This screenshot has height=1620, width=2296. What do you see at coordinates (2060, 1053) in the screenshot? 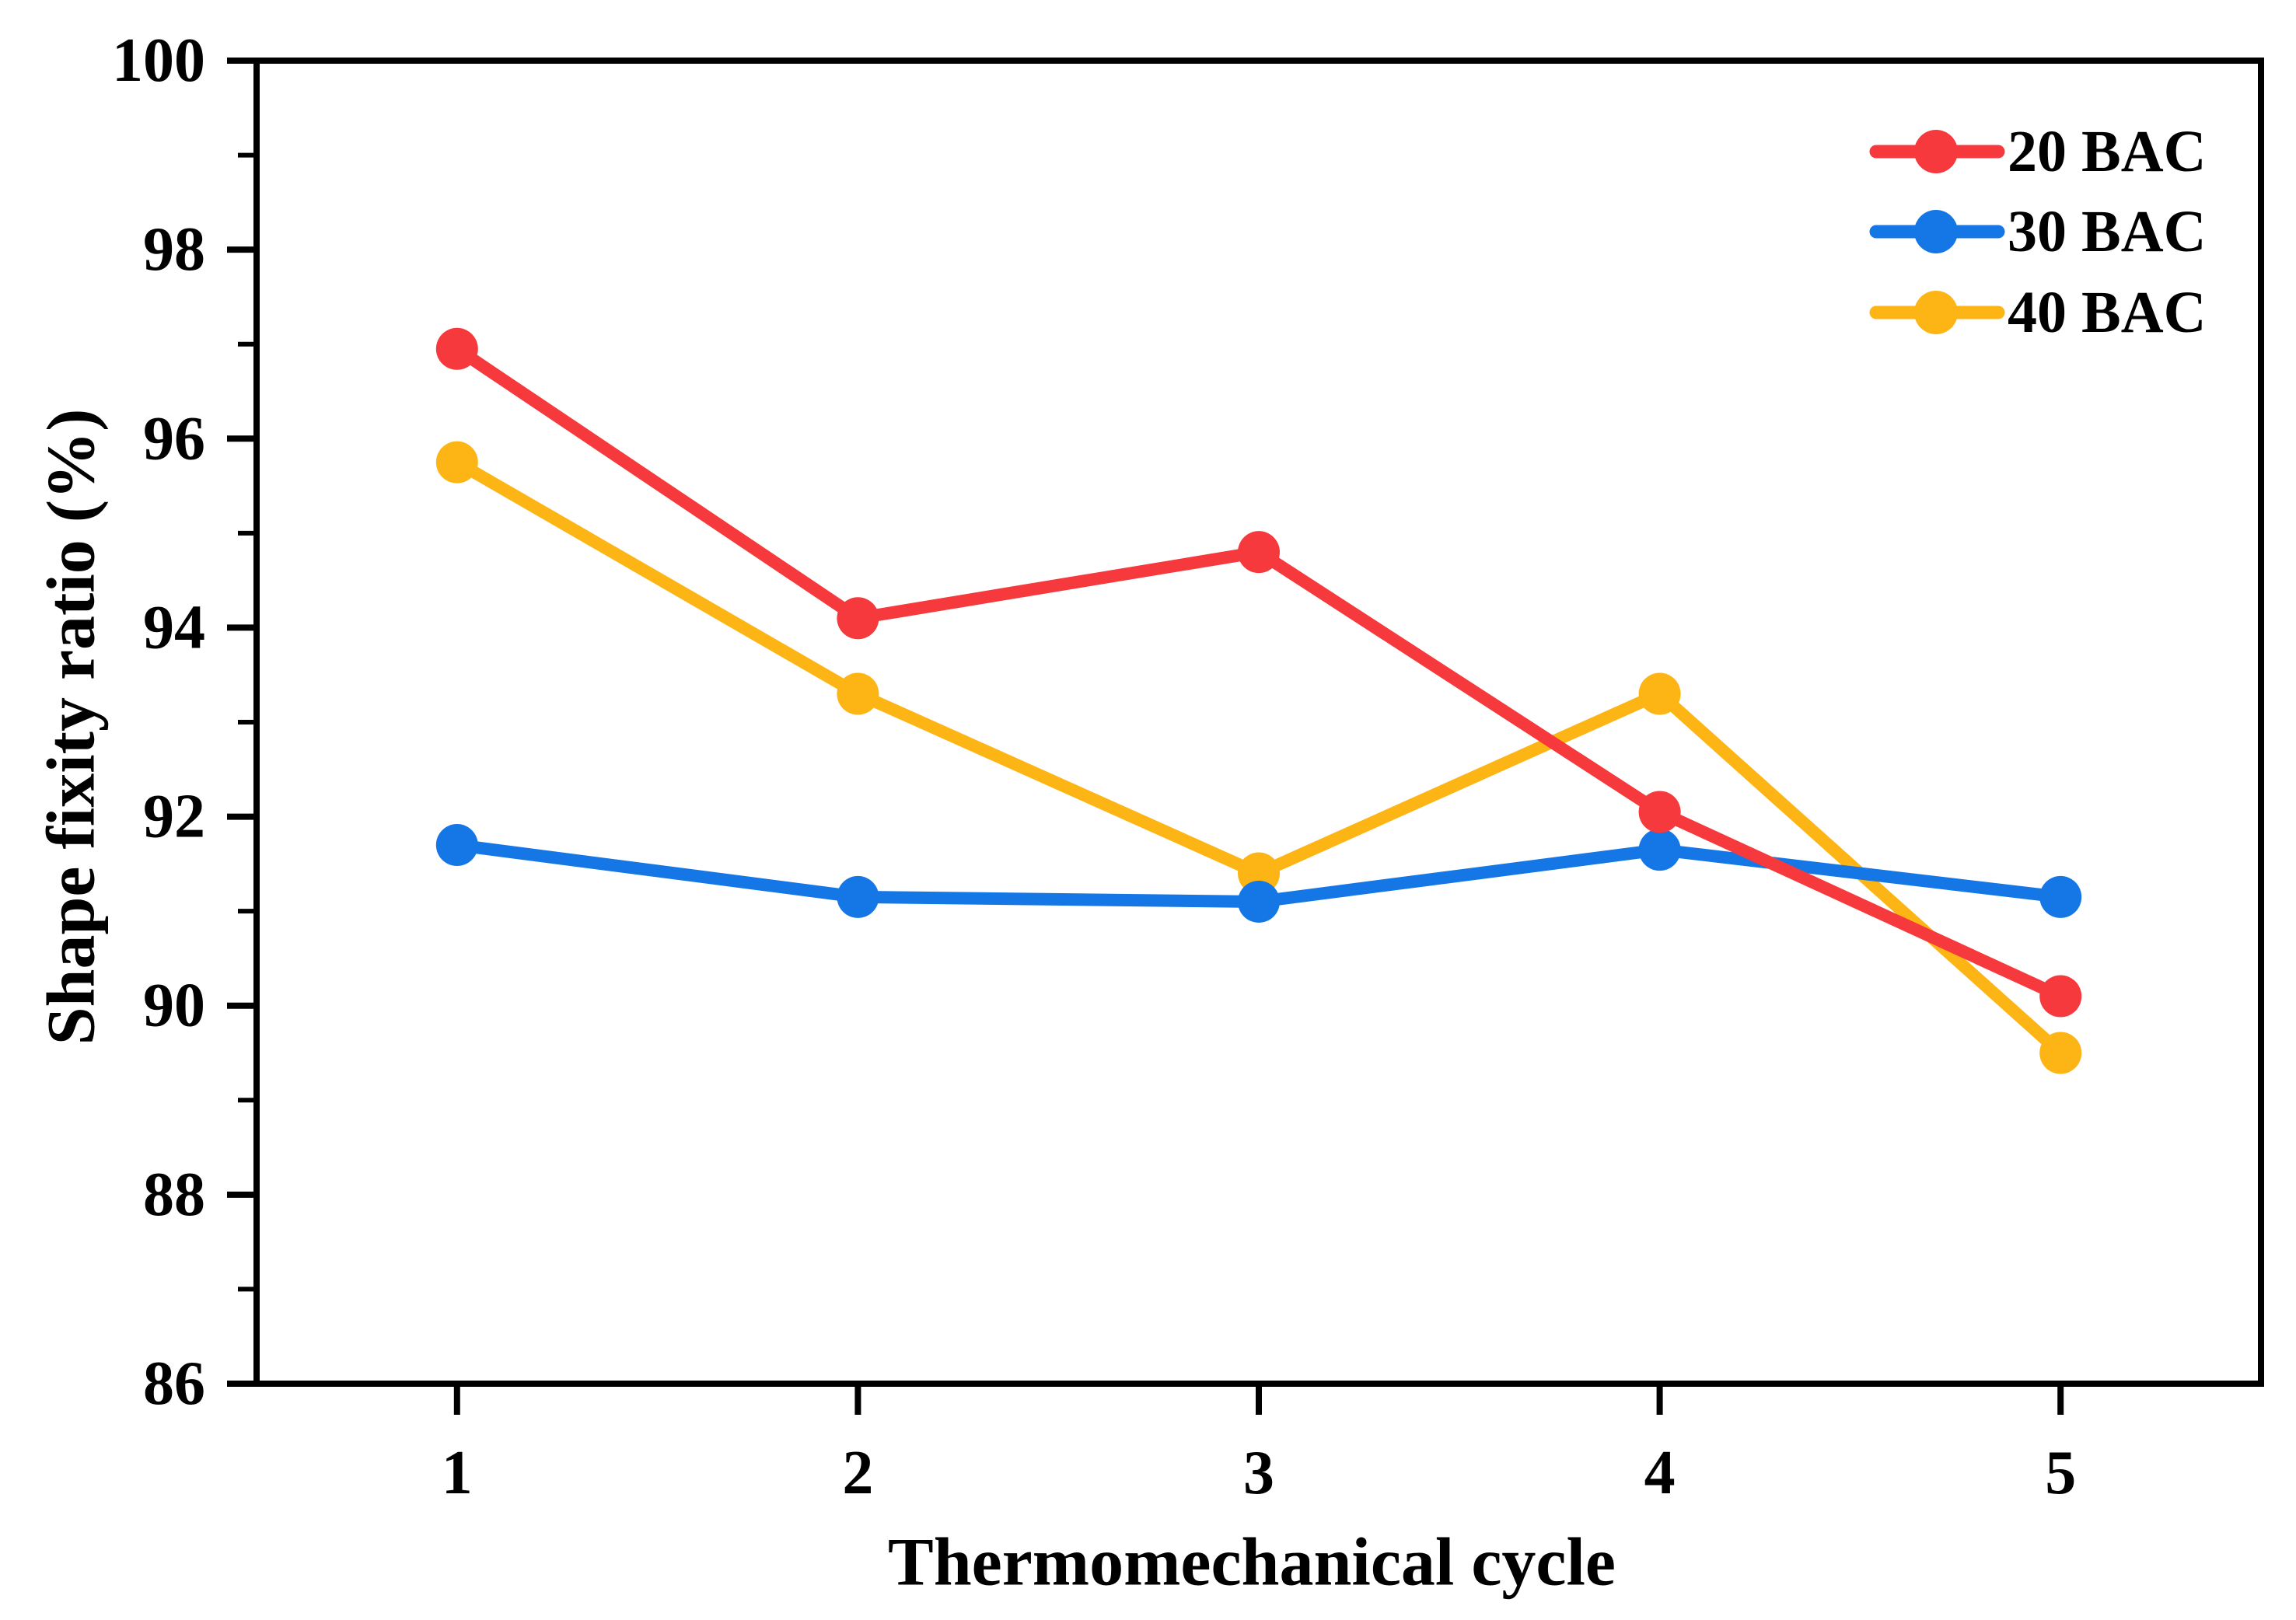
I see `data-point-40-BAC-x5` at bounding box center [2060, 1053].